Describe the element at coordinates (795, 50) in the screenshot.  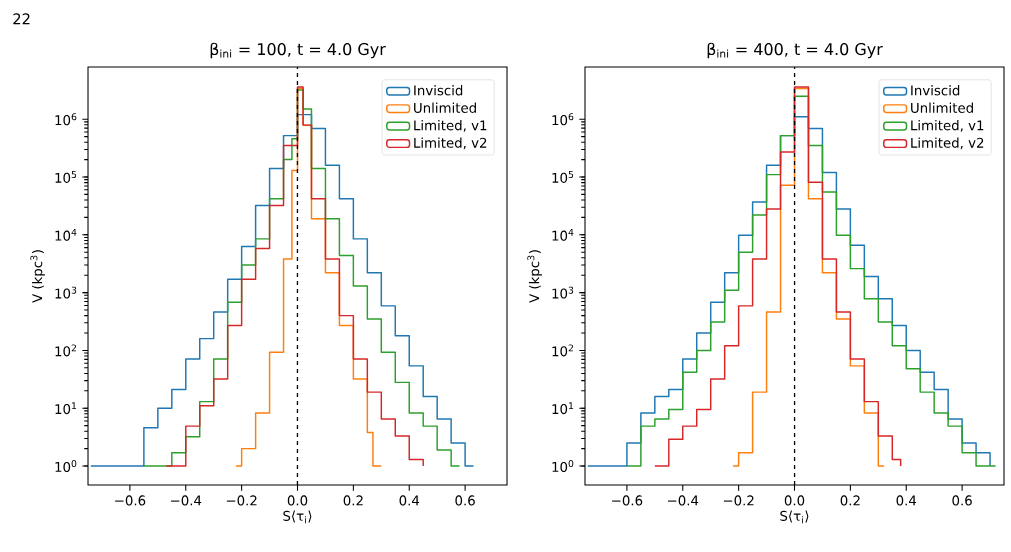
I see `chart-title: β$_{ini}$ = 400, t = 4.0 Gyr` at that location.